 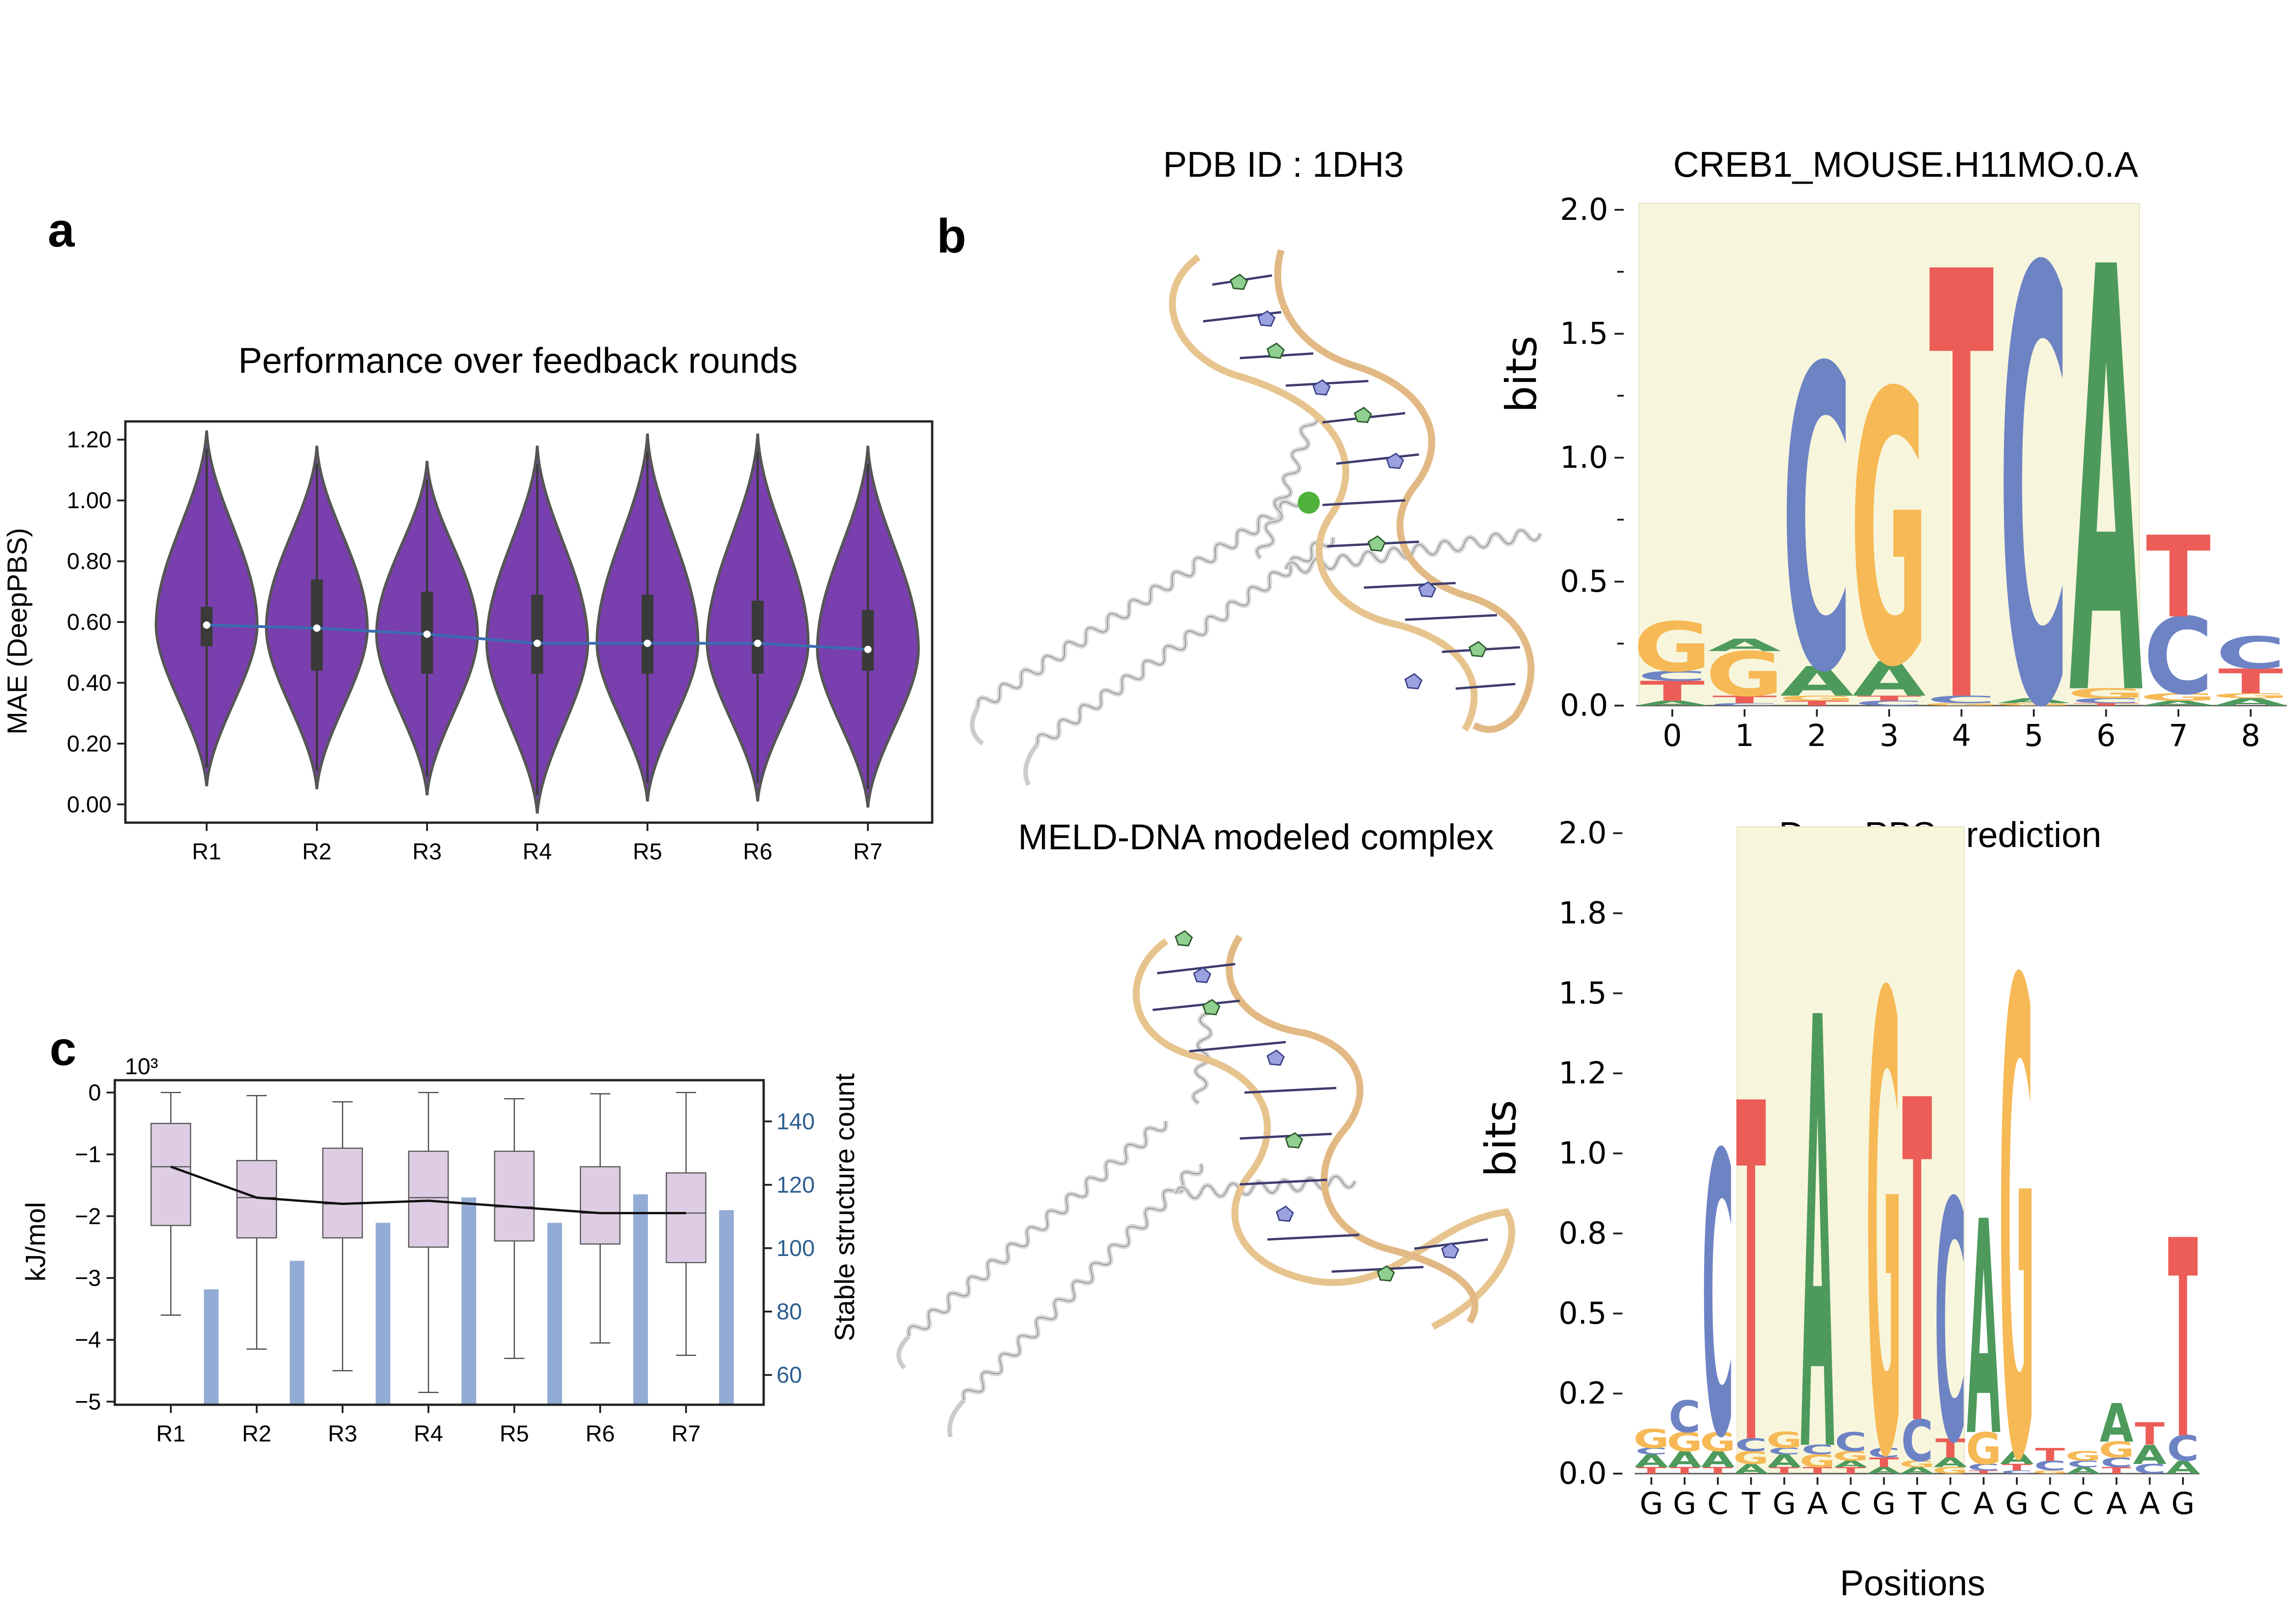 I want to click on chart-a-y-tick-label: 1.00, so click(x=89, y=500).